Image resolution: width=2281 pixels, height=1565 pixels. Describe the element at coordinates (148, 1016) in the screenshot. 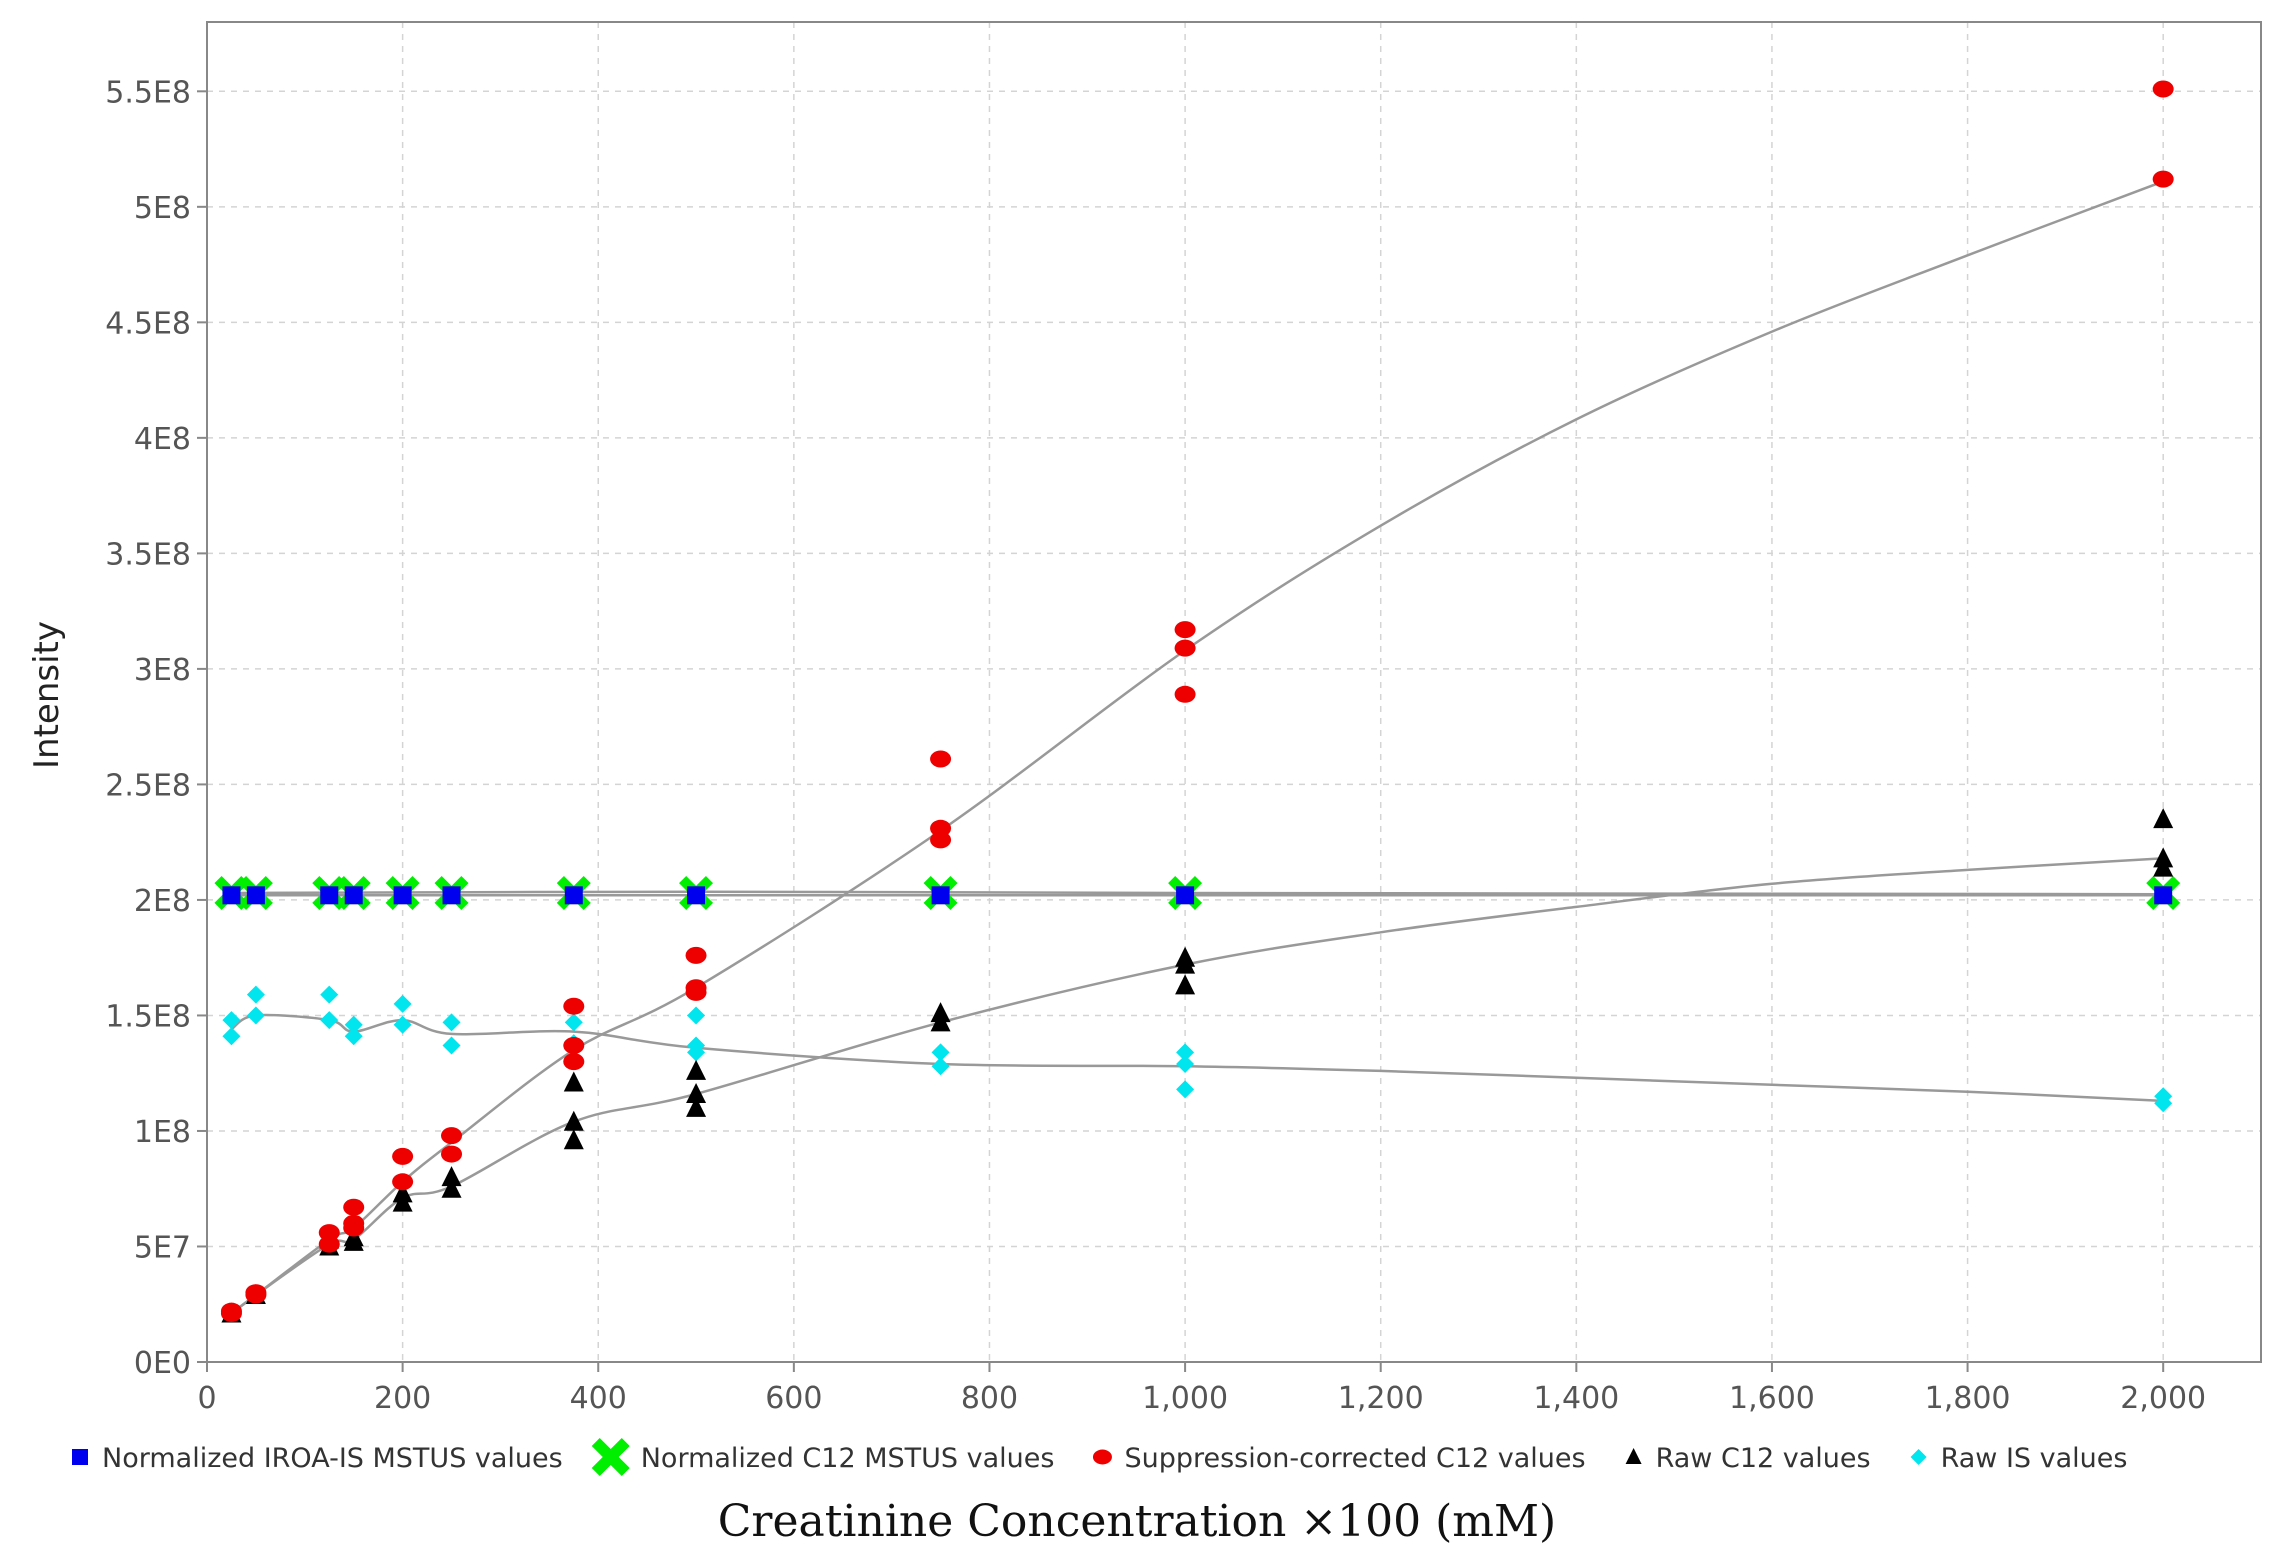

I see `y-tick-label: 1.5E8` at that location.